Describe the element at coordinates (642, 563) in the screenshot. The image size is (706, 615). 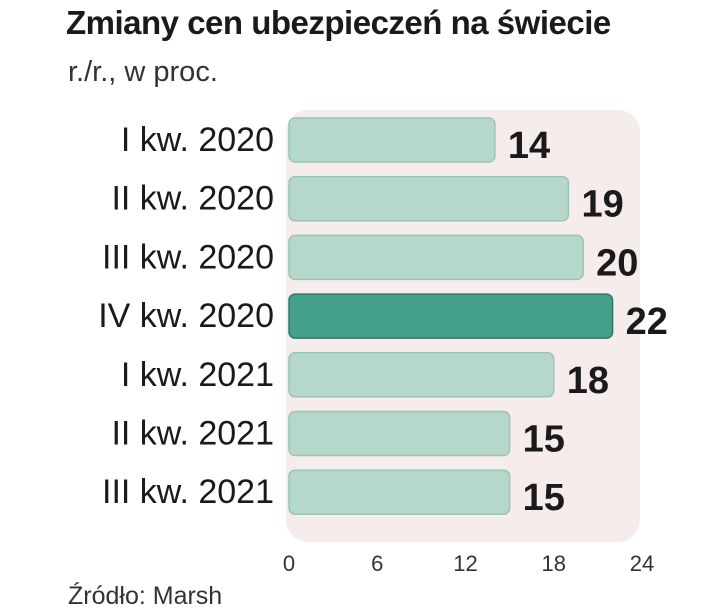
I see `x-tick-label: 24` at that location.